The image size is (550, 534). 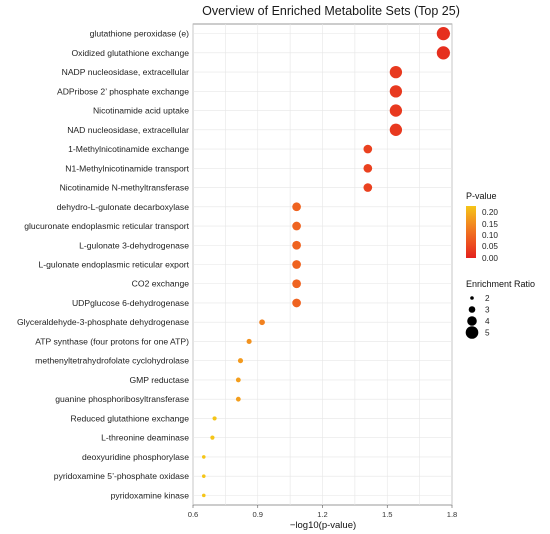 I want to click on category-label: Glyceraldehyde-3-phosphate dehydrogenase, so click(x=103, y=322).